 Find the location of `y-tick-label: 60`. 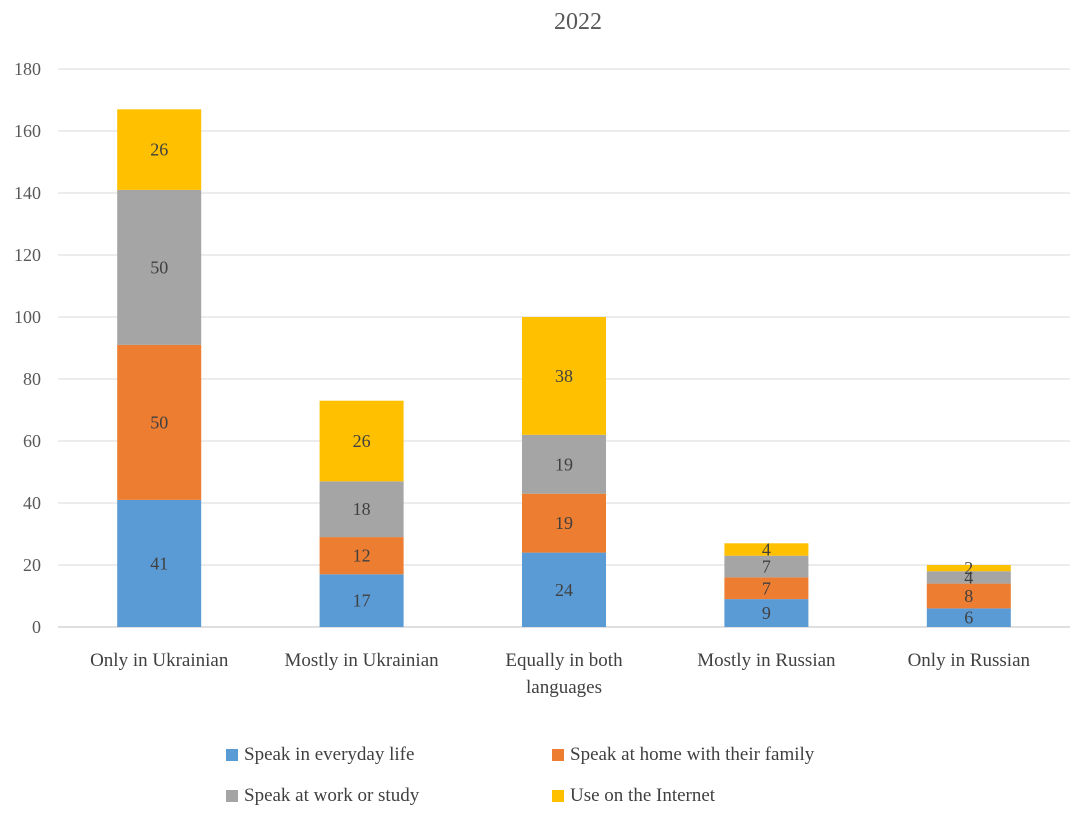

y-tick-label: 60 is located at coordinates (32, 441).